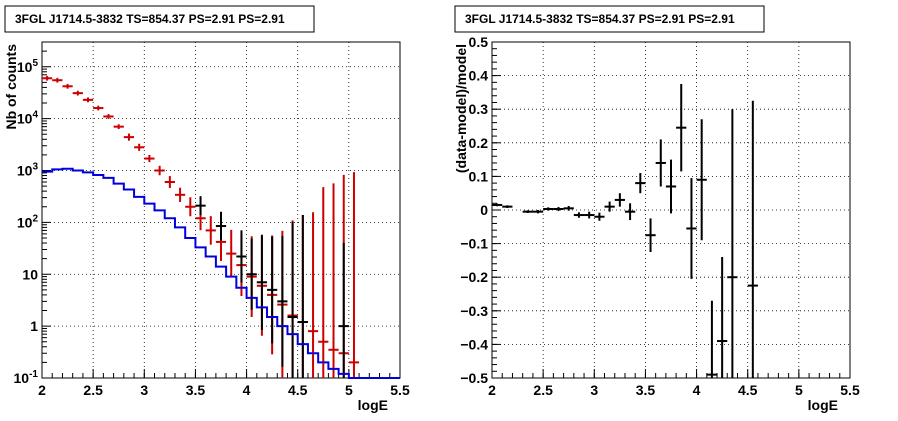 Image resolution: width=898 pixels, height=421 pixels. I want to click on y-tick-label: 0.5, so click(479, 42).